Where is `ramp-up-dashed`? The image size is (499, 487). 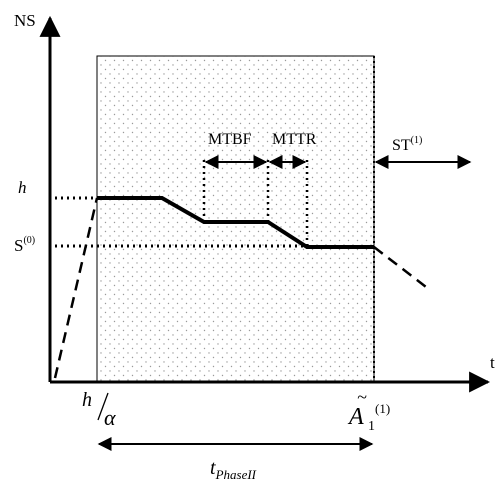 ramp-up-dashed is located at coordinates (76, 288).